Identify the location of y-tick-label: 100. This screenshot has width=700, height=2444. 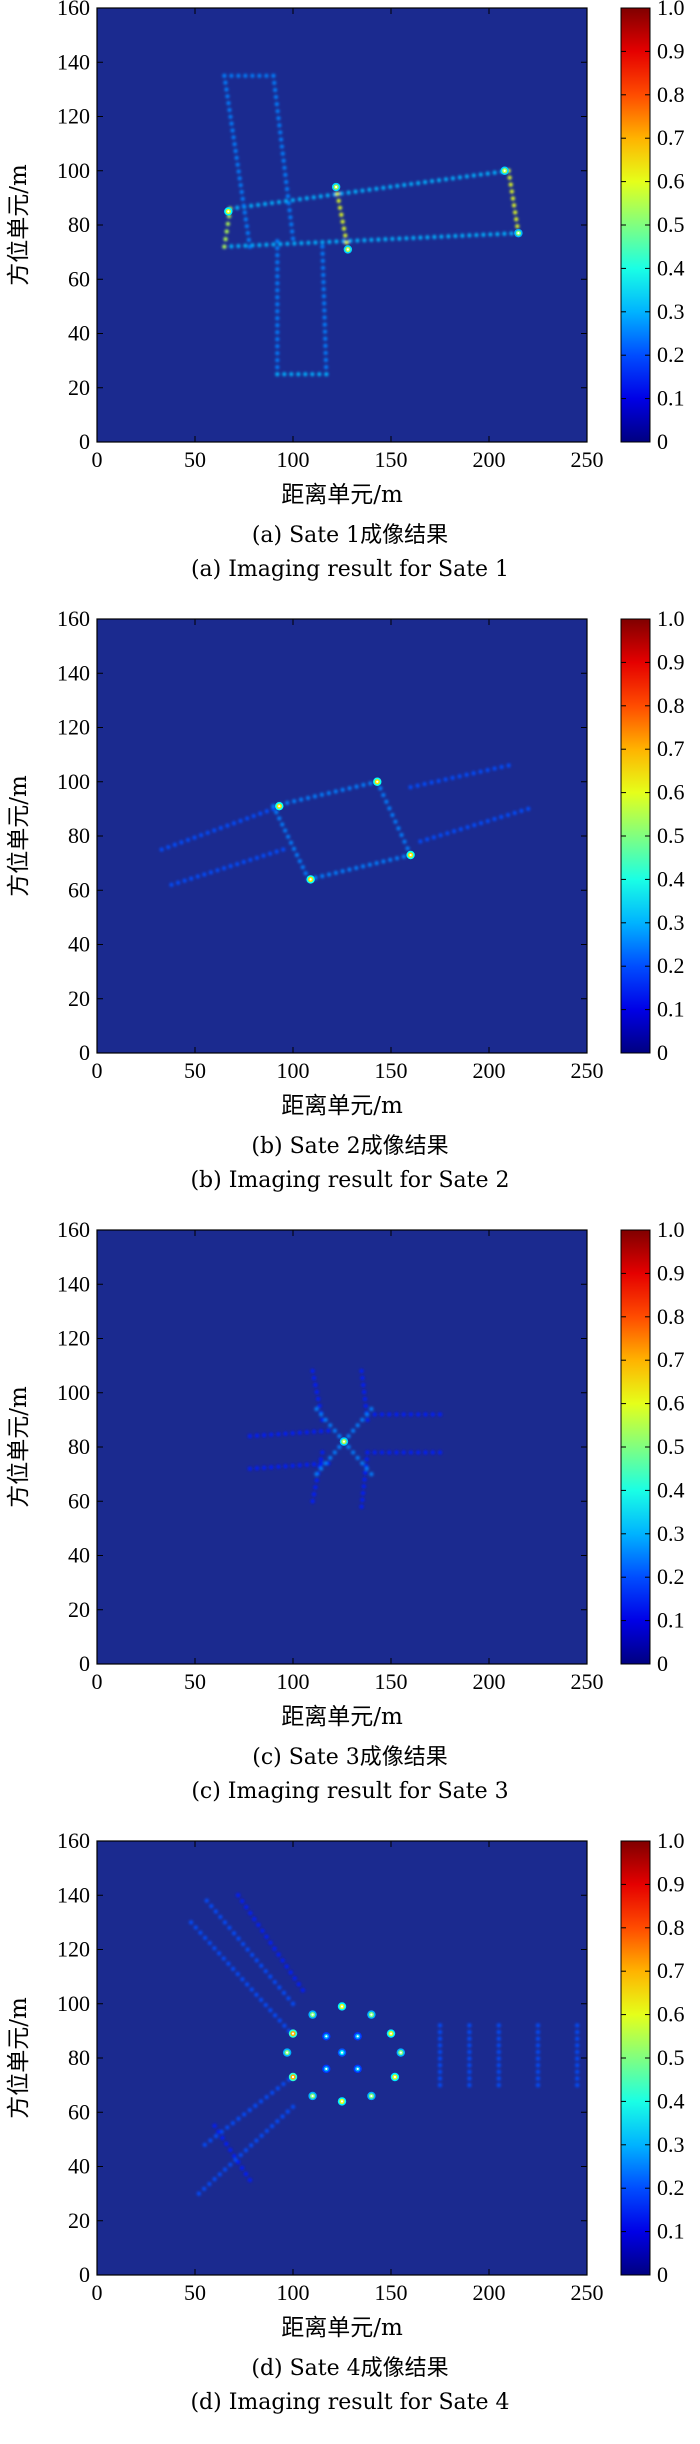
(73, 2003).